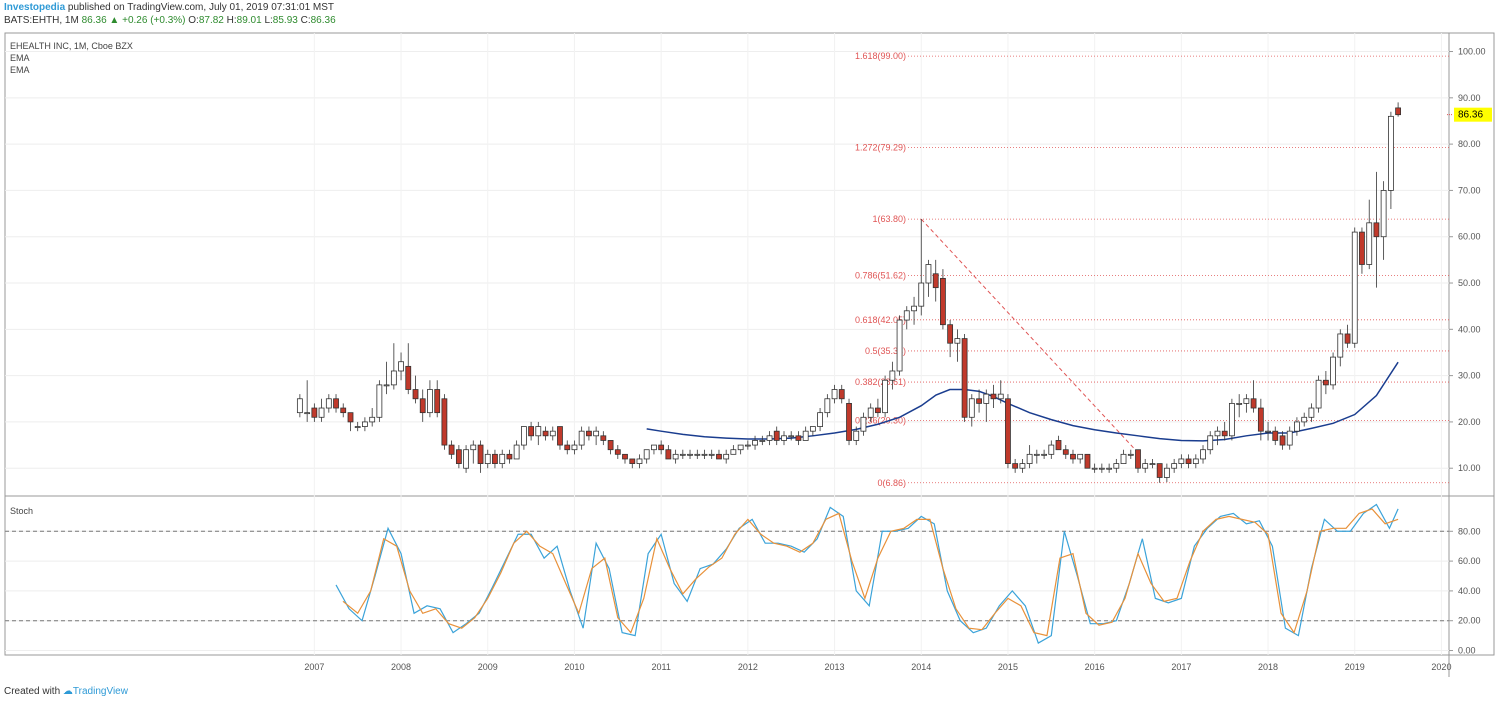 The height and width of the screenshot is (706, 1500). What do you see at coordinates (67, 691) in the screenshot?
I see `tradingview-logo-icon: ☁` at bounding box center [67, 691].